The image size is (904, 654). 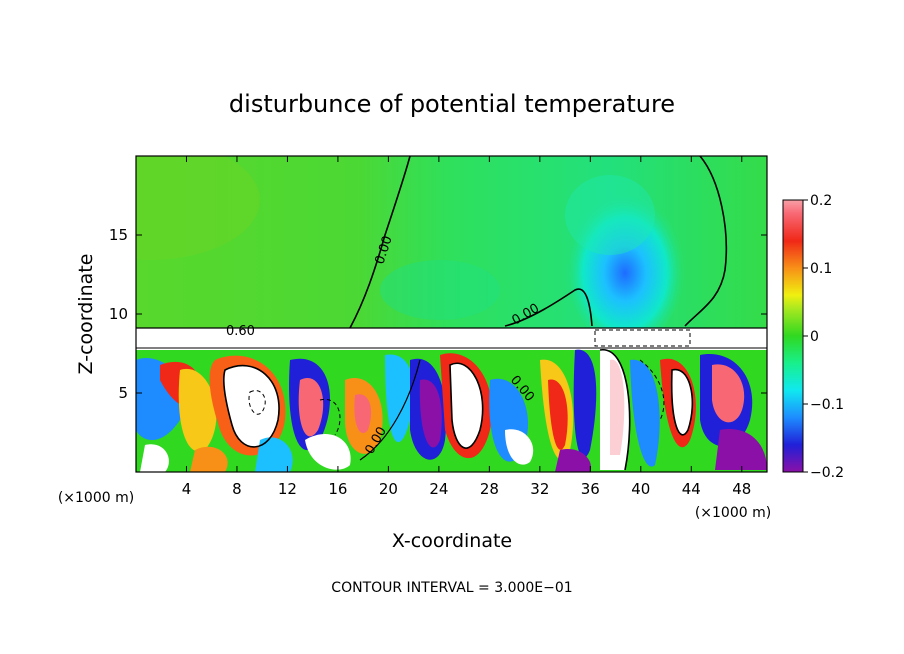 I want to click on x-tick-label: 40, so click(x=640, y=489).